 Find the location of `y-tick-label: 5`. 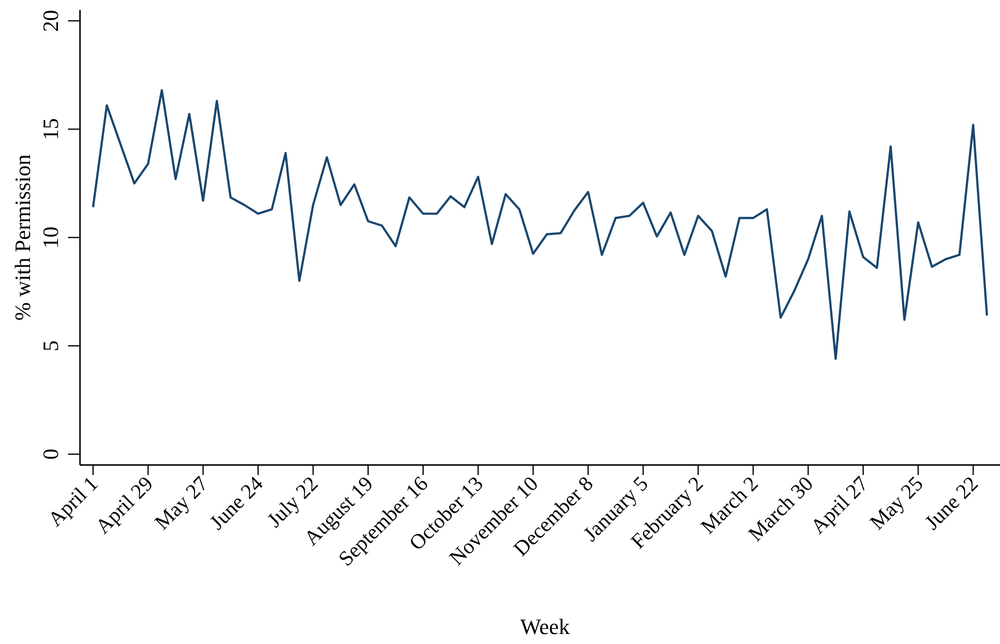

y-tick-label: 5 is located at coordinates (50, 346).